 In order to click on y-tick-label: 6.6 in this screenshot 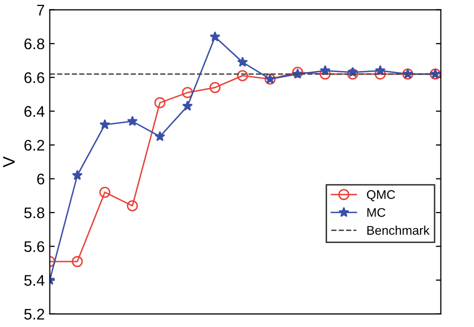, I will do `click(34, 78)`.